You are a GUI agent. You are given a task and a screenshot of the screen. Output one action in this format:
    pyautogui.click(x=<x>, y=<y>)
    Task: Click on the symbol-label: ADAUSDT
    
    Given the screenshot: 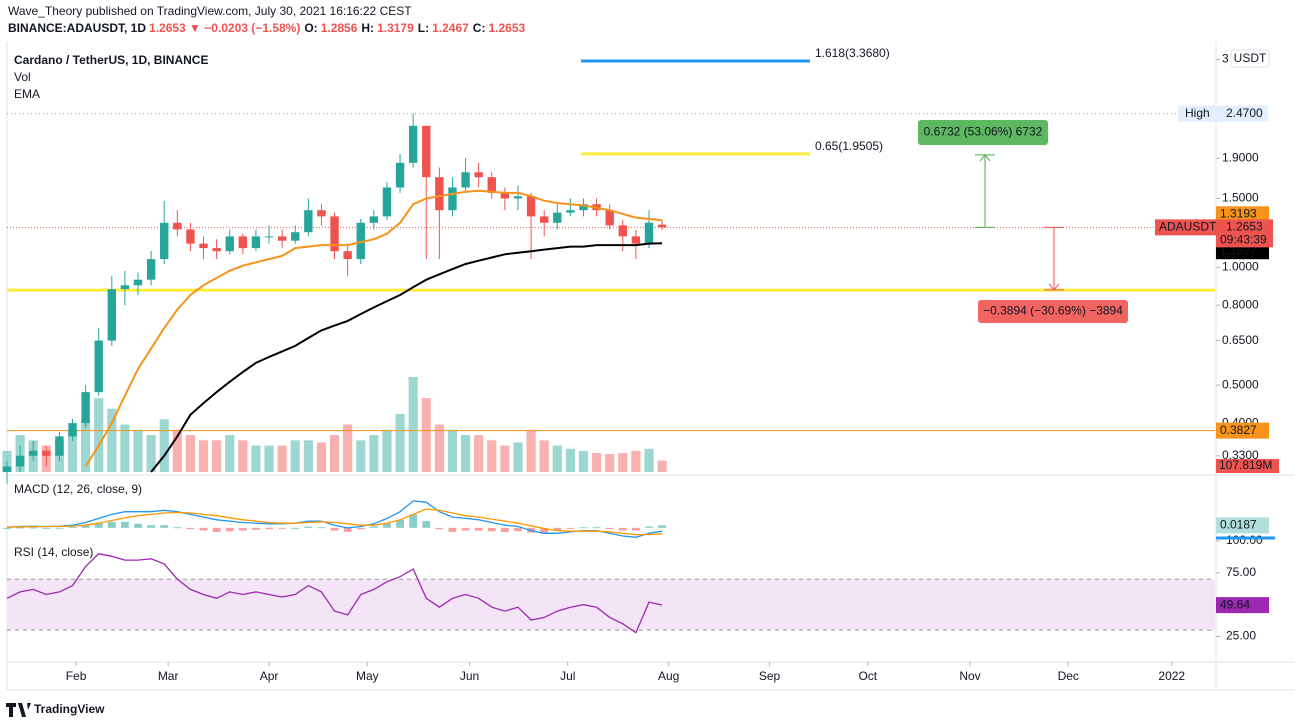 What is the action you would take?
    pyautogui.click(x=1188, y=227)
    